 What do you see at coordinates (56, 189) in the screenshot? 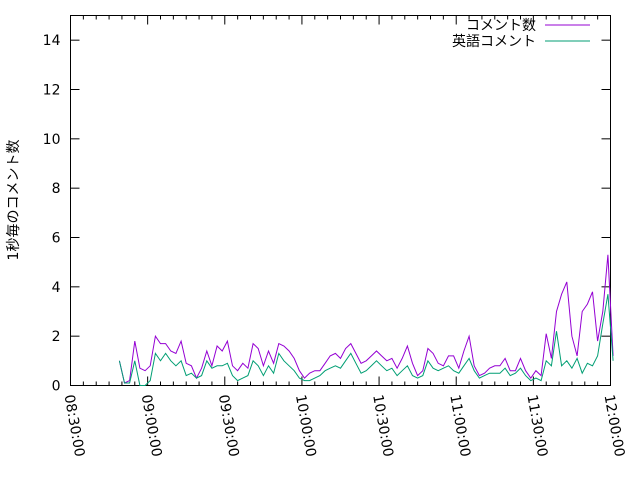
I see `y-tick-label: 8` at bounding box center [56, 189].